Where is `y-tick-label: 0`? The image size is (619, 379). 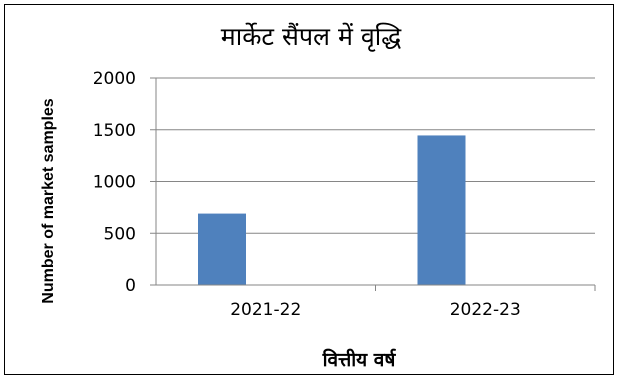 y-tick-label: 0 is located at coordinates (130, 286).